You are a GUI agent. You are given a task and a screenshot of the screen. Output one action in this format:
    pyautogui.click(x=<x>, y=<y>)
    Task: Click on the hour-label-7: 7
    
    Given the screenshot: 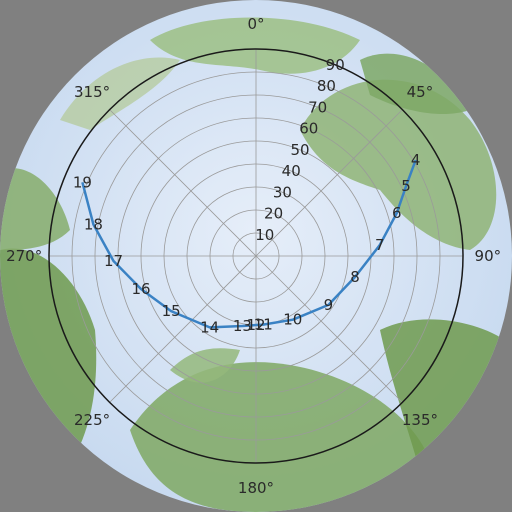 What is the action you would take?
    pyautogui.click(x=380, y=245)
    